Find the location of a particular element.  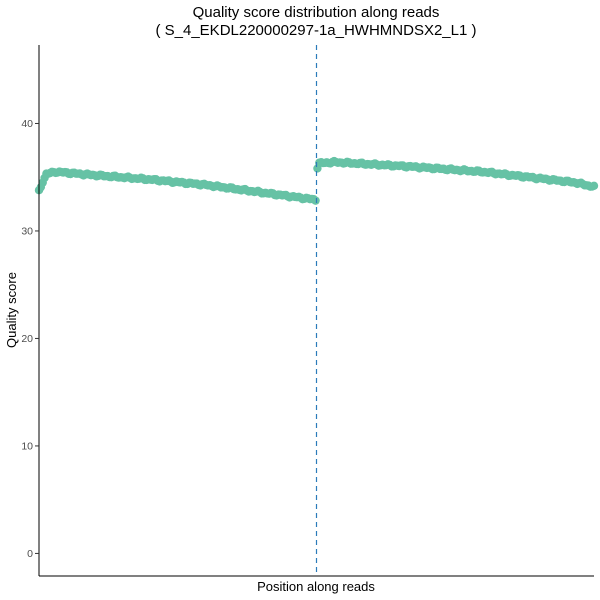

x-axis-label: Position along reads is located at coordinates (316, 586).